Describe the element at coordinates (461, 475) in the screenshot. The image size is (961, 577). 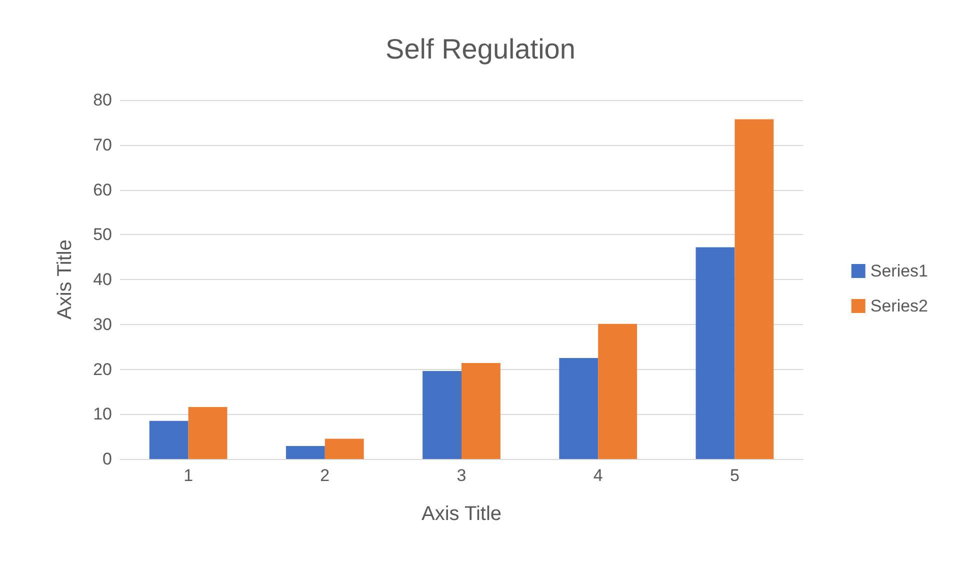
I see `x-tick-label: 3` at that location.